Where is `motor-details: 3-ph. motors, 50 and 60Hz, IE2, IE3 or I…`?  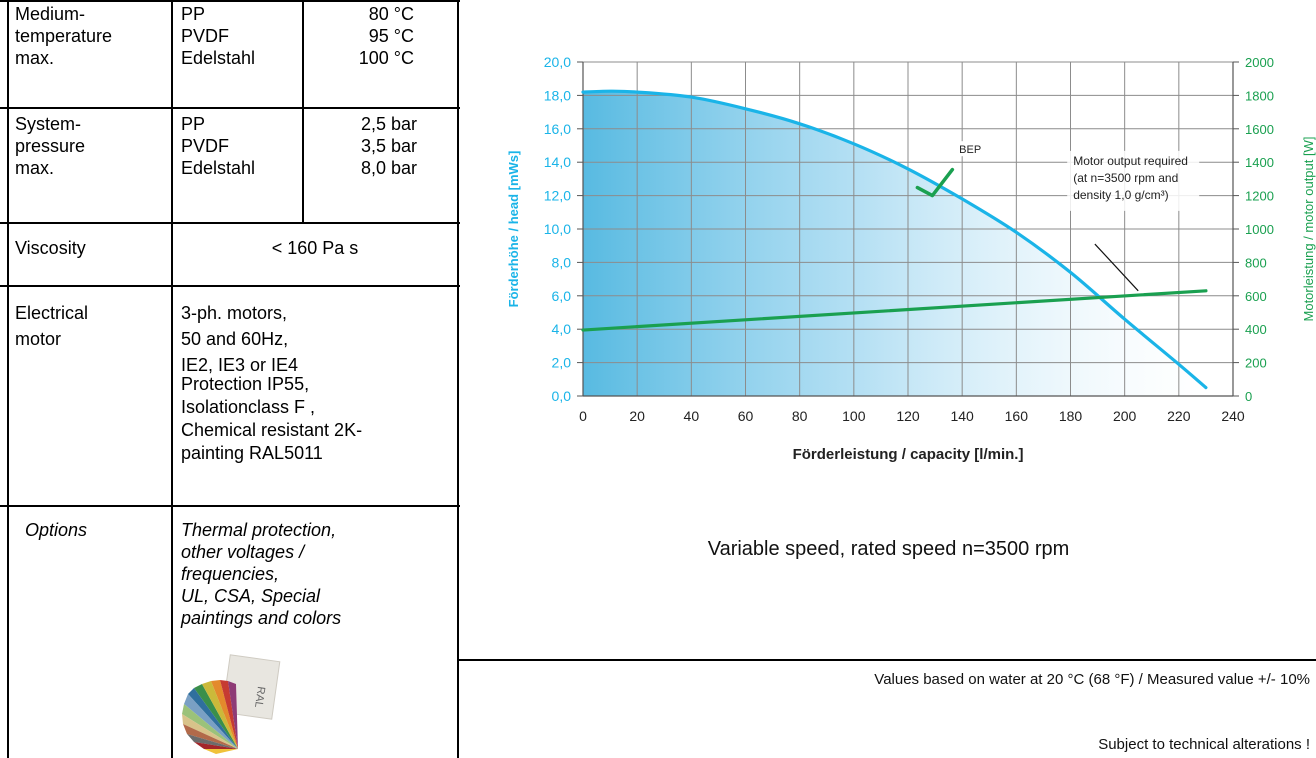
motor-details: 3-ph. motors, 50 and 60Hz, IE2, IE3 or I… is located at coordinates (240, 339).